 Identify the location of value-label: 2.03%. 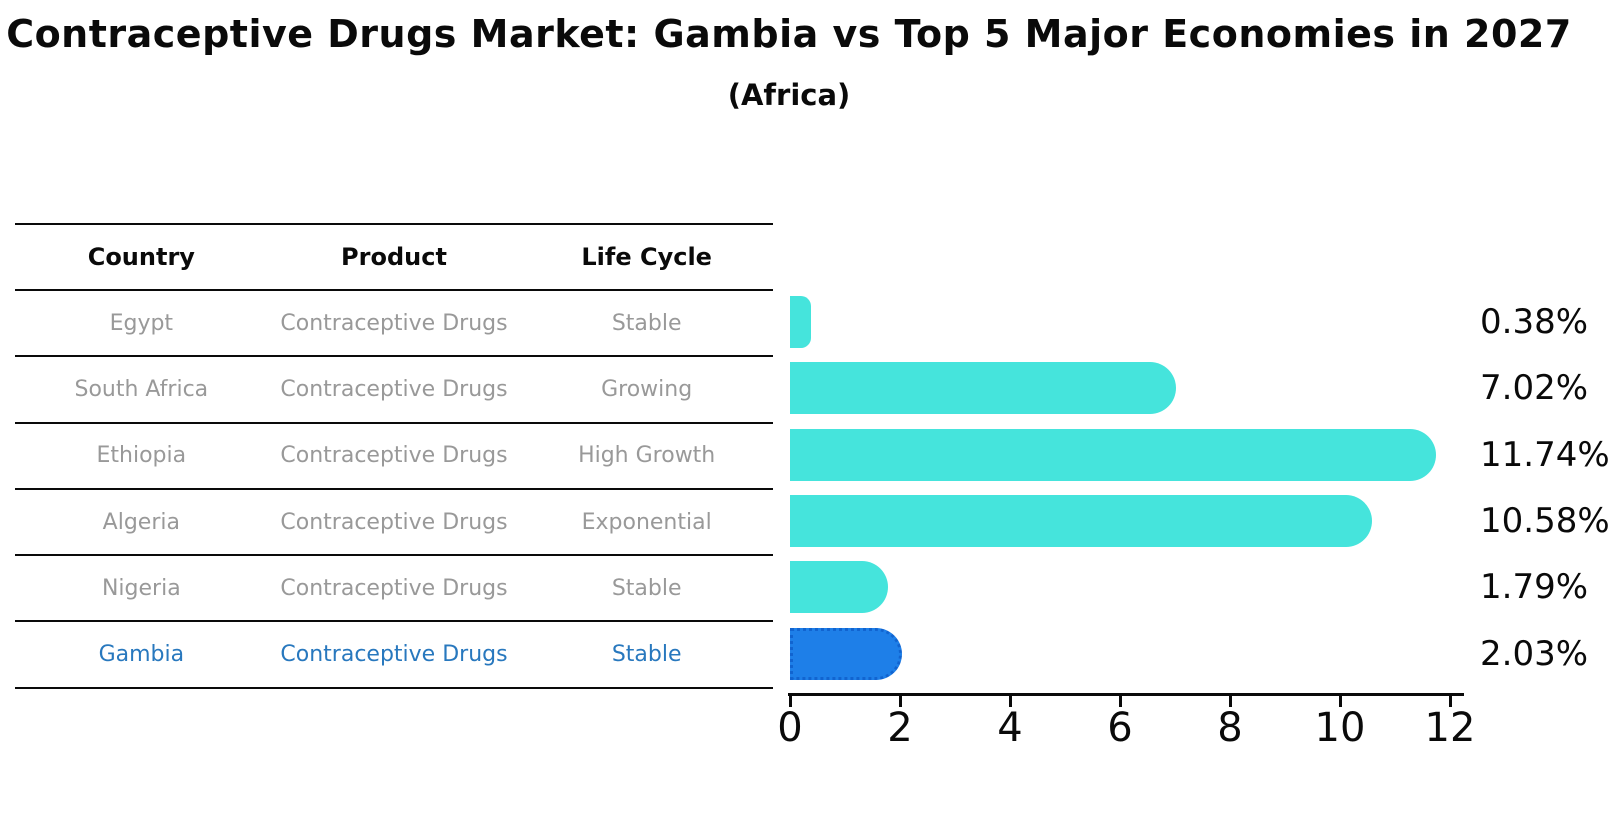
(1534, 653).